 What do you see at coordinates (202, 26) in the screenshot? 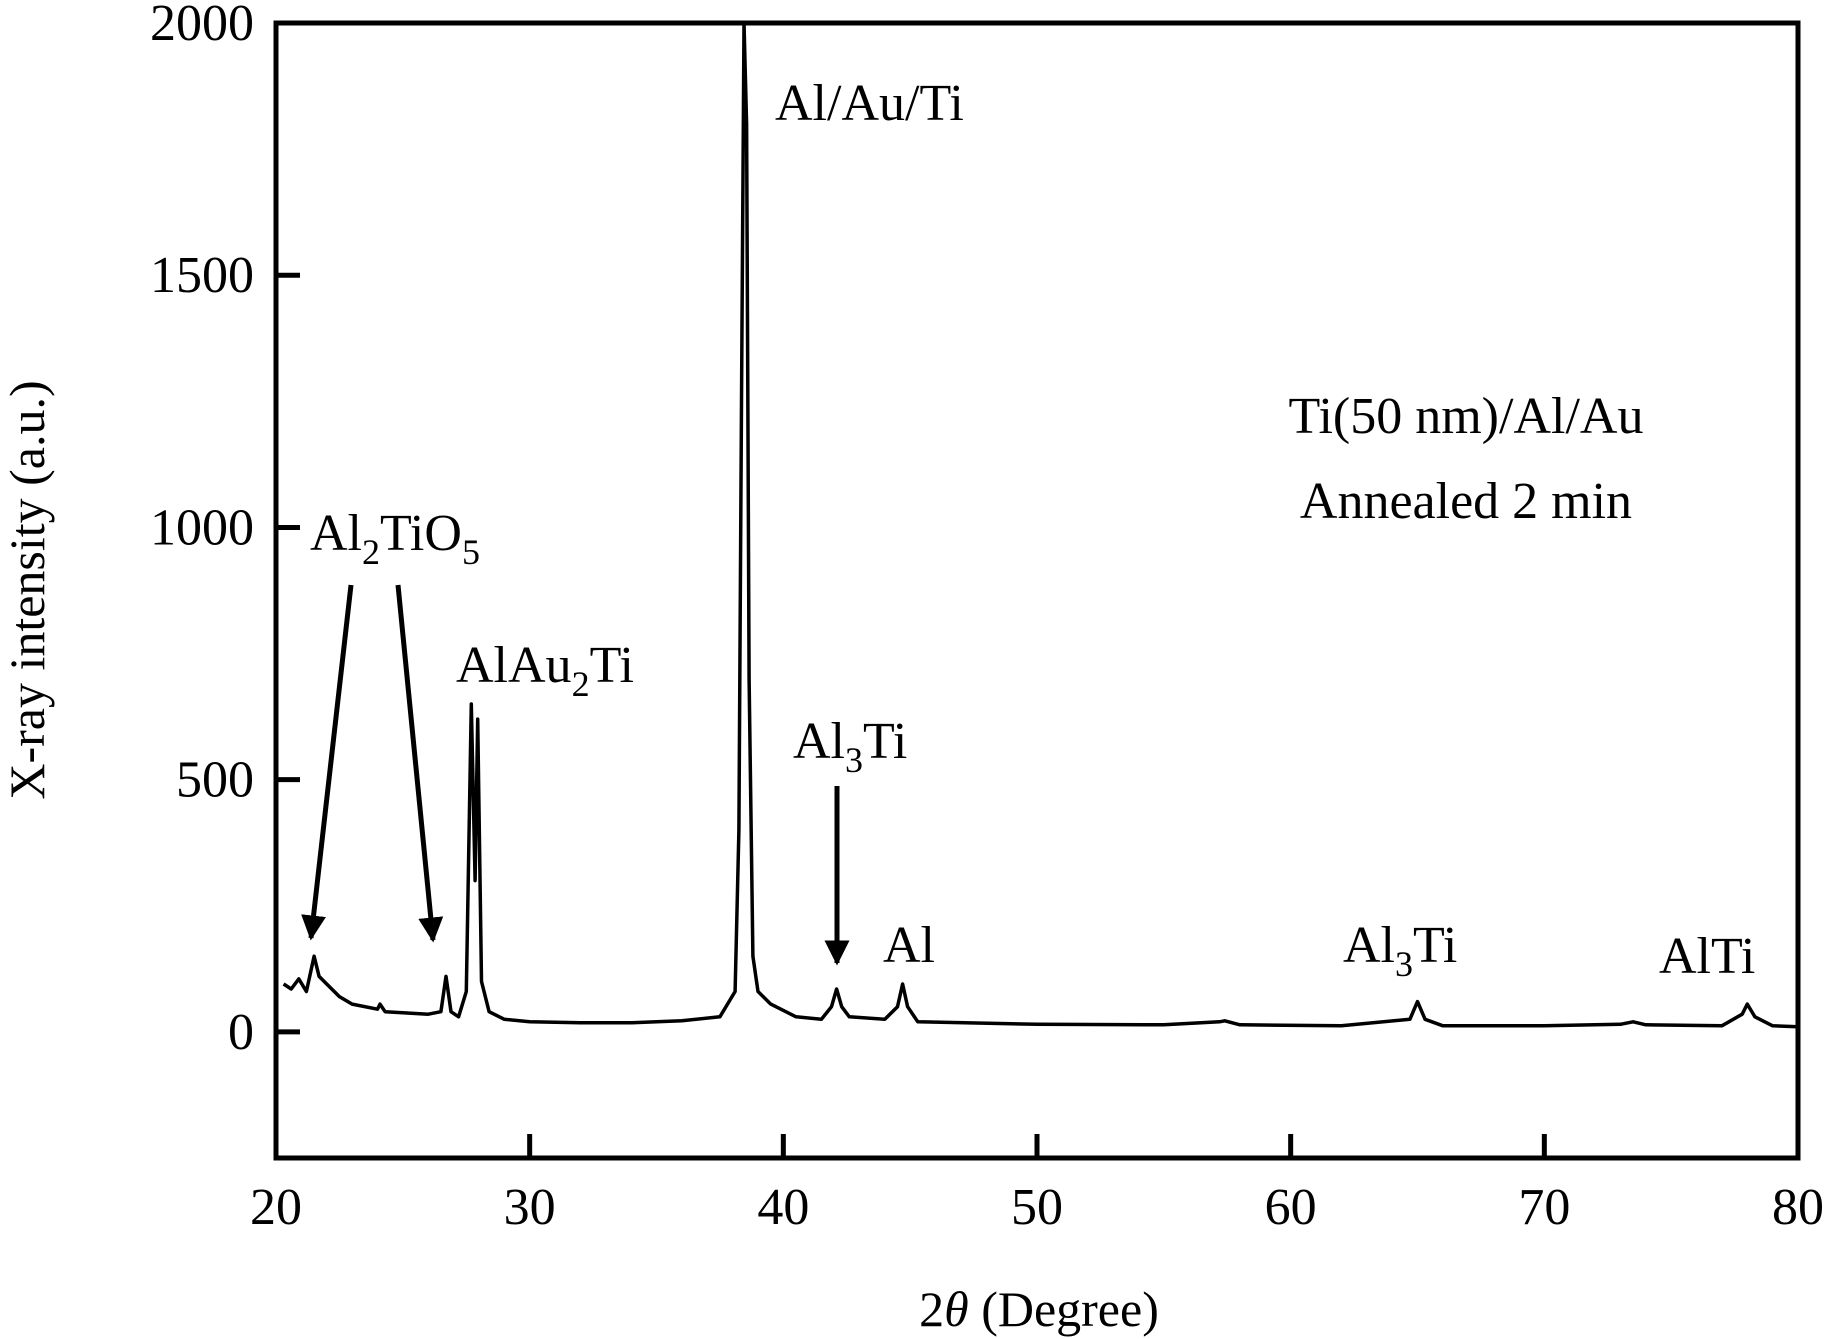
I see `y-tick-label: 2000` at bounding box center [202, 26].